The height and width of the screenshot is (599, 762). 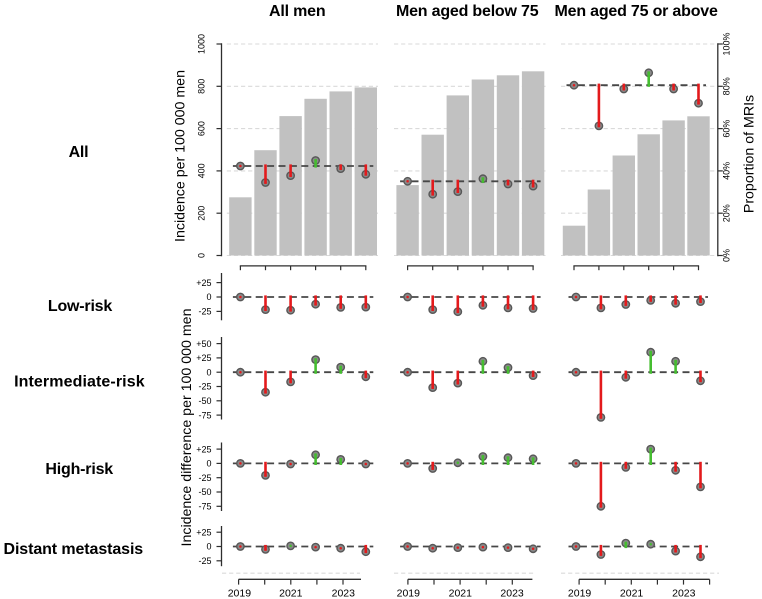 What do you see at coordinates (187, 428) in the screenshot?
I see `svg-text:Incidence difference per 100 0: Incidence difference per 100 000 men` at bounding box center [187, 428].